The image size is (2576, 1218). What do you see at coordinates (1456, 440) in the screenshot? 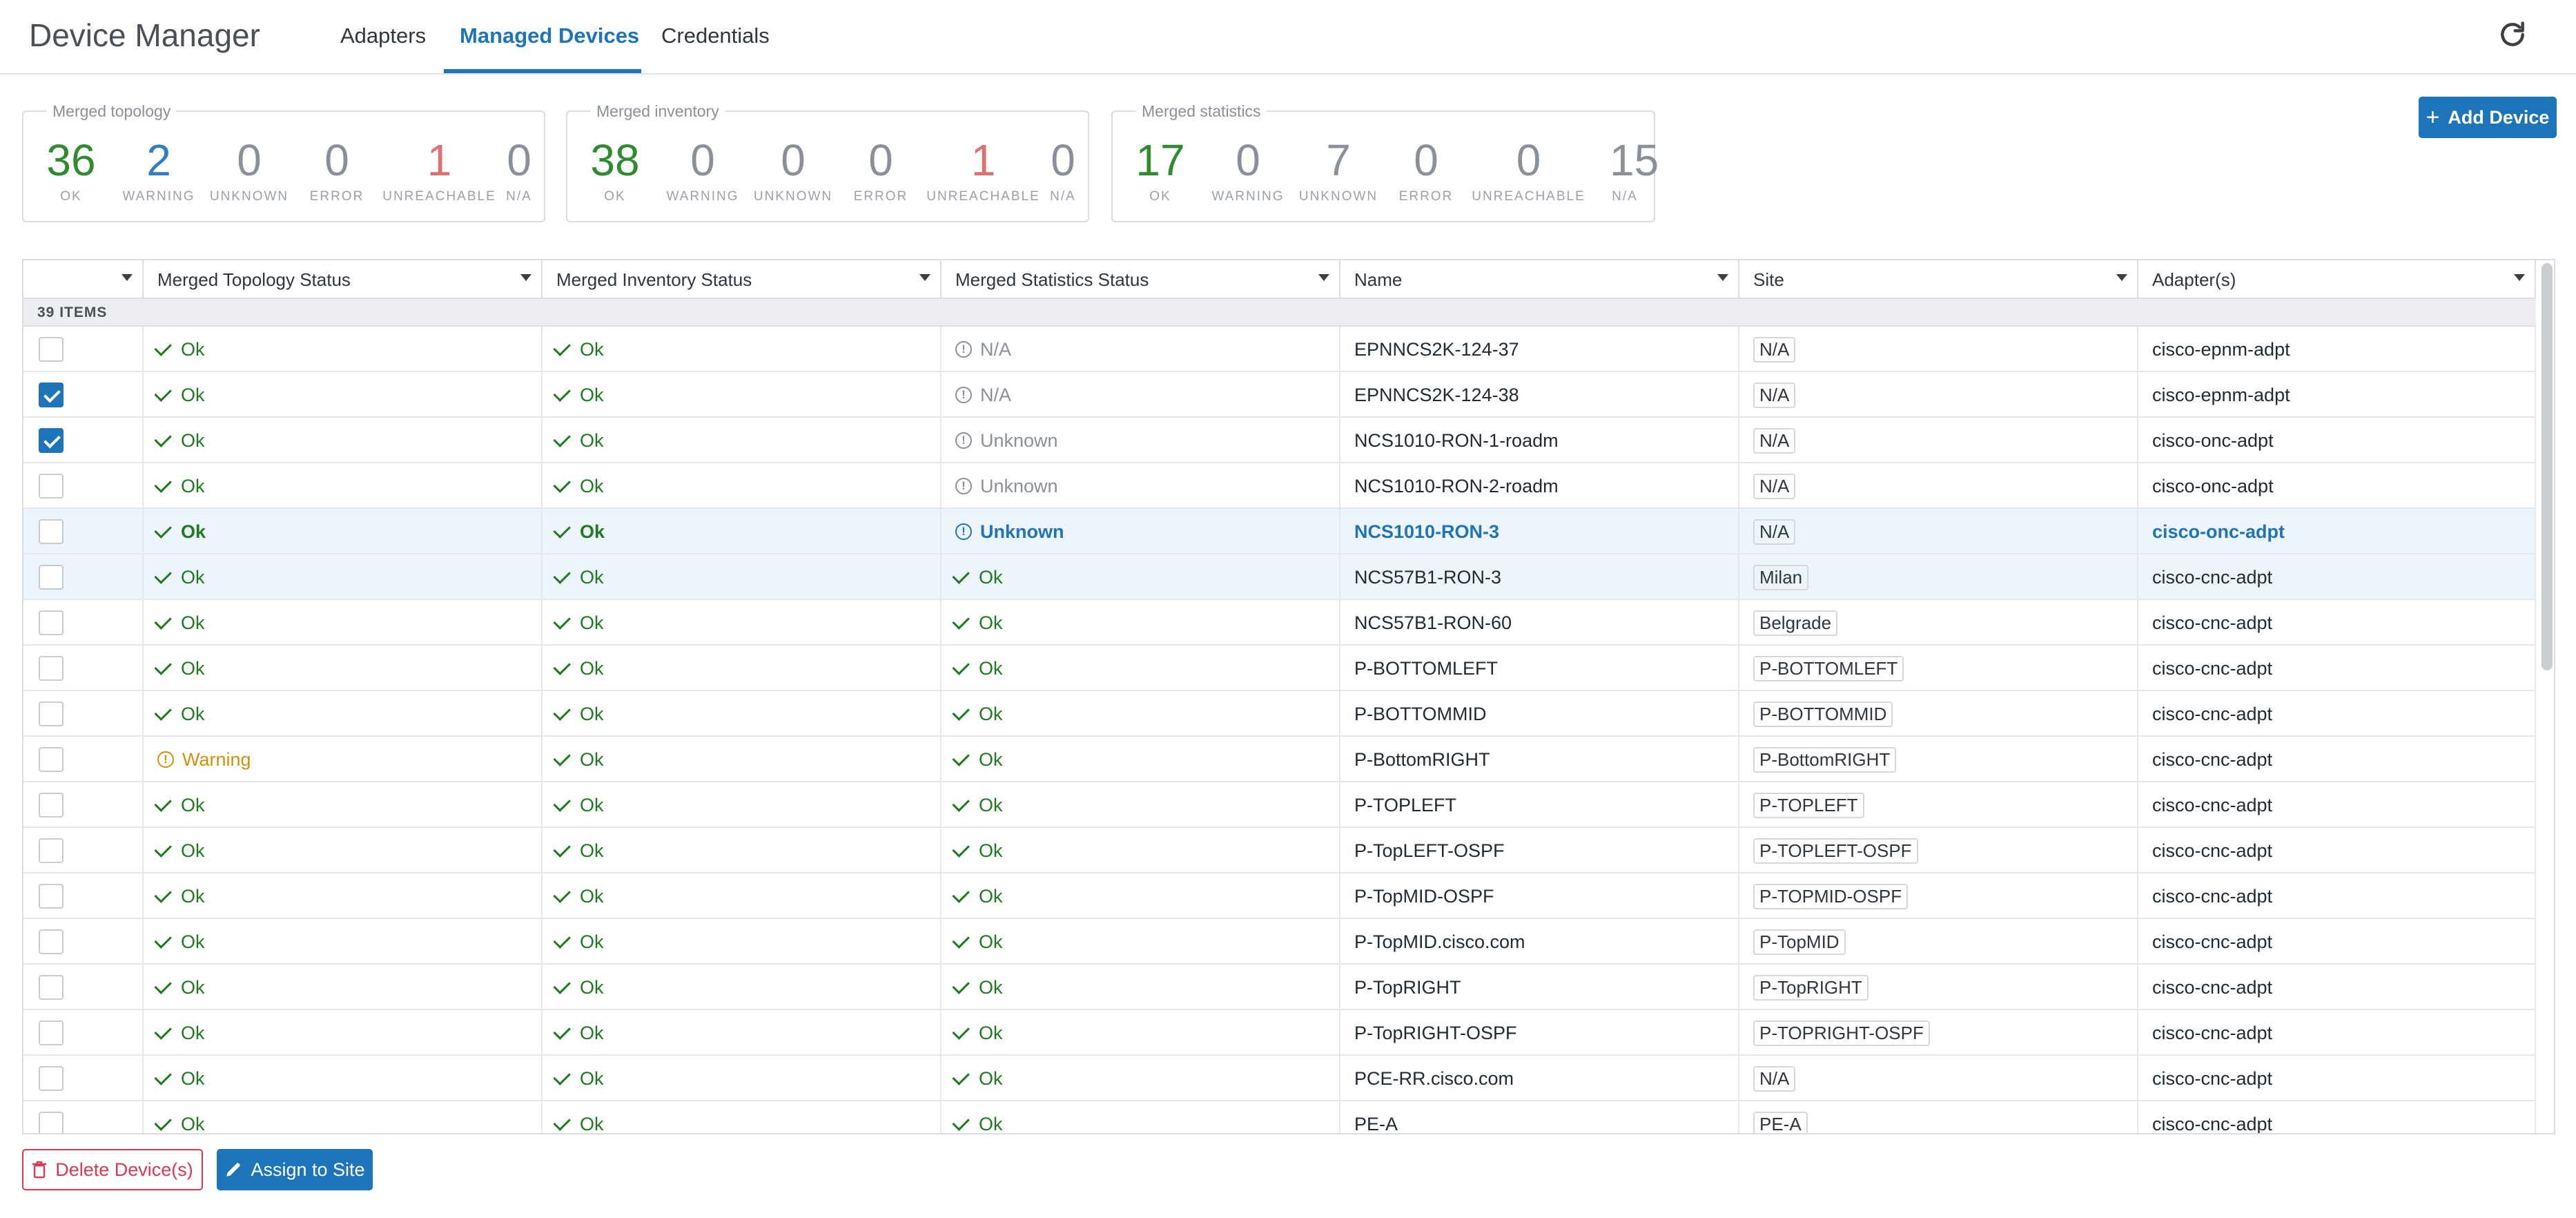
I see `device-name: NCS1010-RON-1-roadm` at bounding box center [1456, 440].